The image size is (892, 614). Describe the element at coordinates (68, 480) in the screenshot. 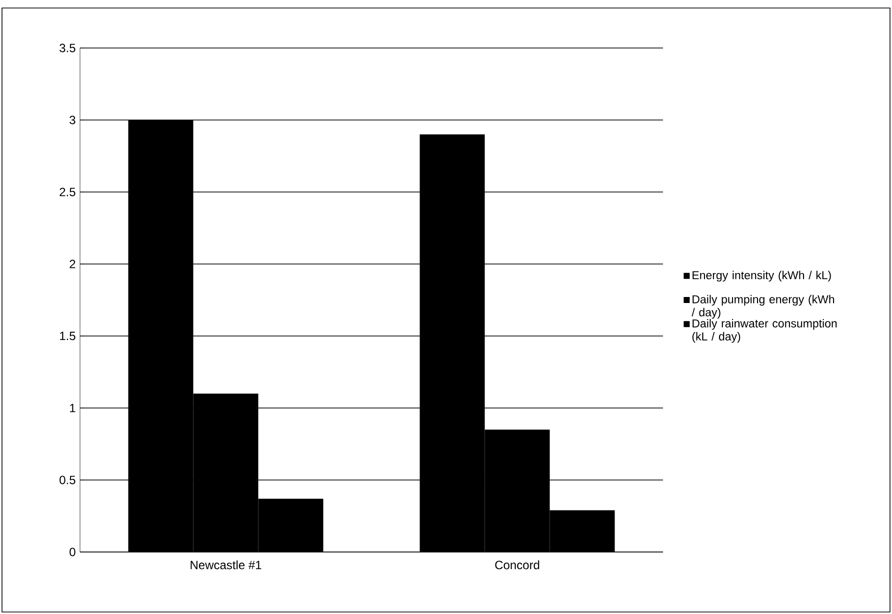

I see `y-tick-label: 0.5` at that location.